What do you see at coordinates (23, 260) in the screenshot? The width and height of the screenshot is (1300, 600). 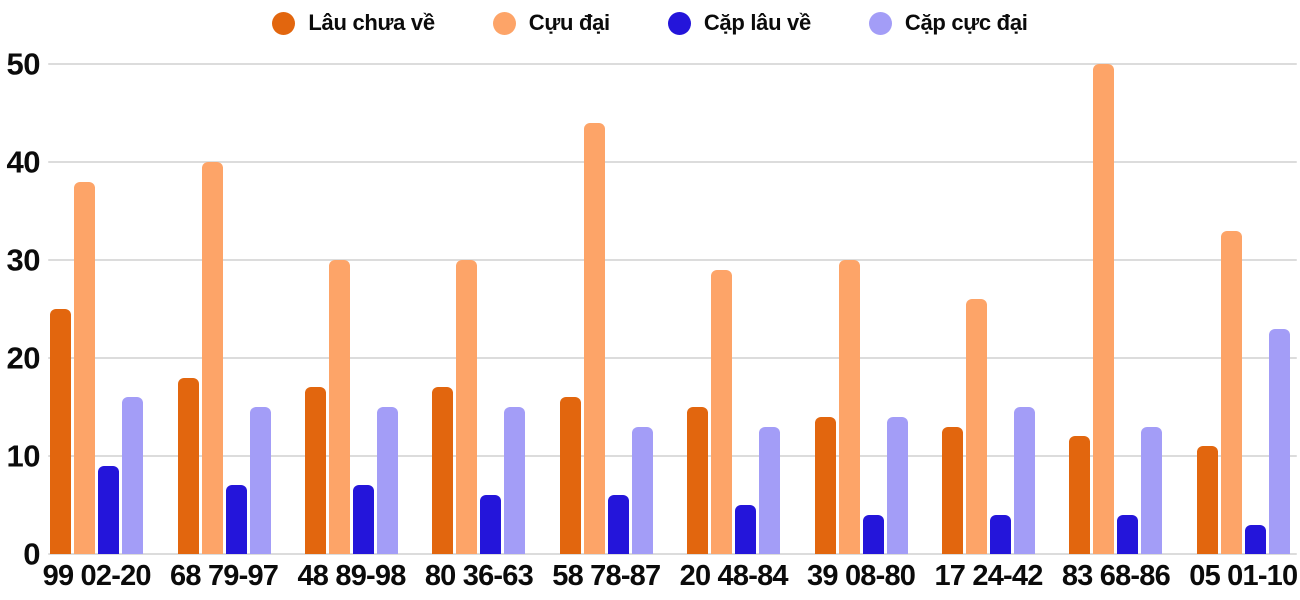 I see `y-axis-tick-label: 30` at bounding box center [23, 260].